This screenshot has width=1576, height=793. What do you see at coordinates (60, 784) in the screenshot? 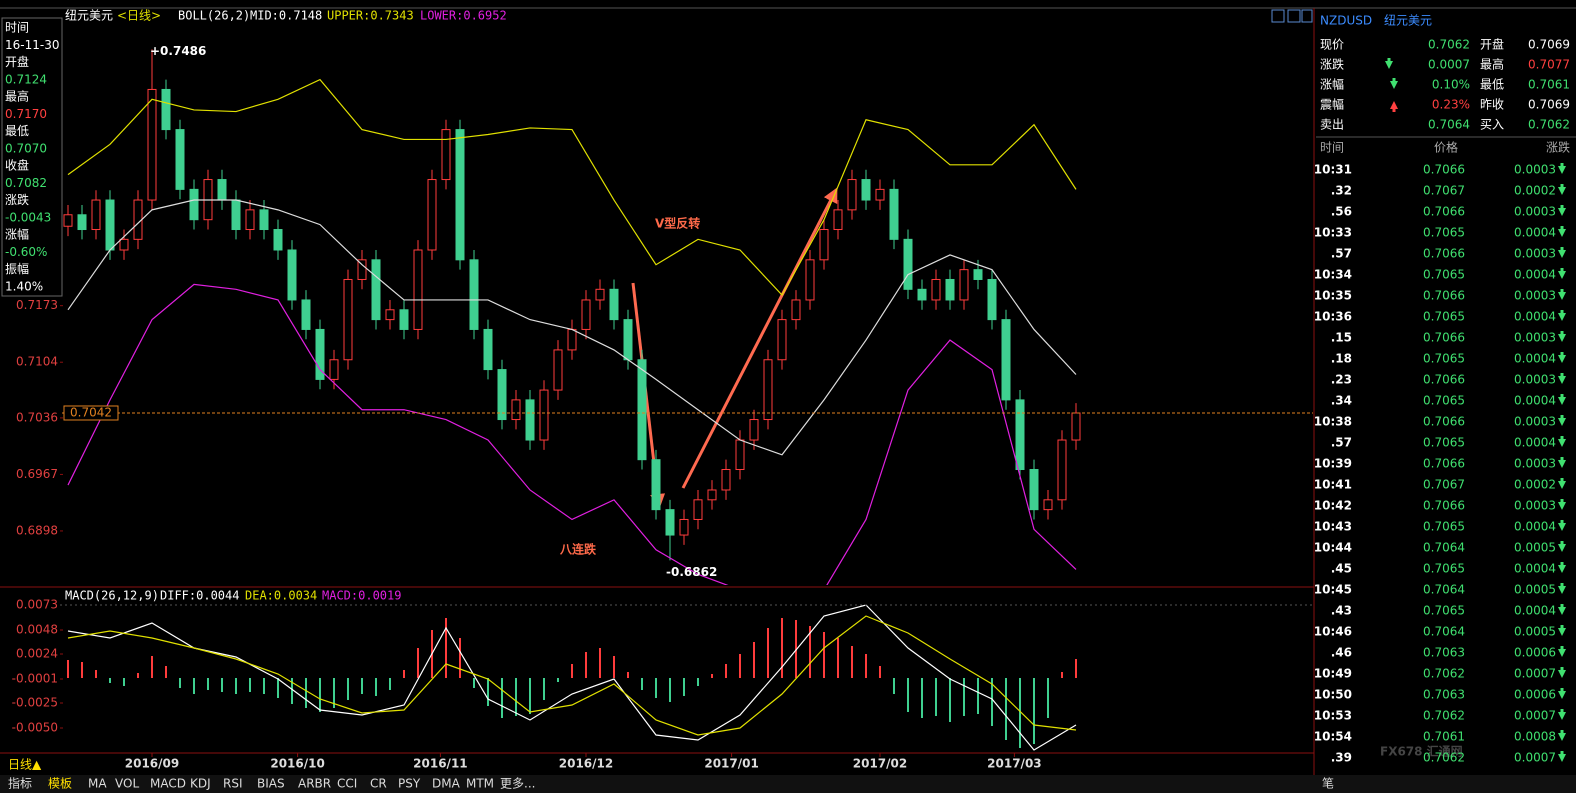
I see `tab: 模板` at bounding box center [60, 784].